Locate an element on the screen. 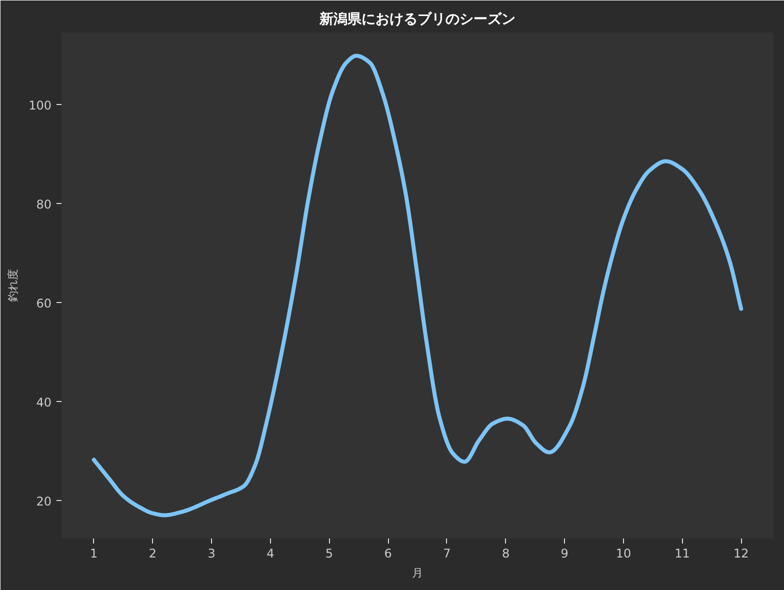  x-tick-label: 6 is located at coordinates (388, 553).